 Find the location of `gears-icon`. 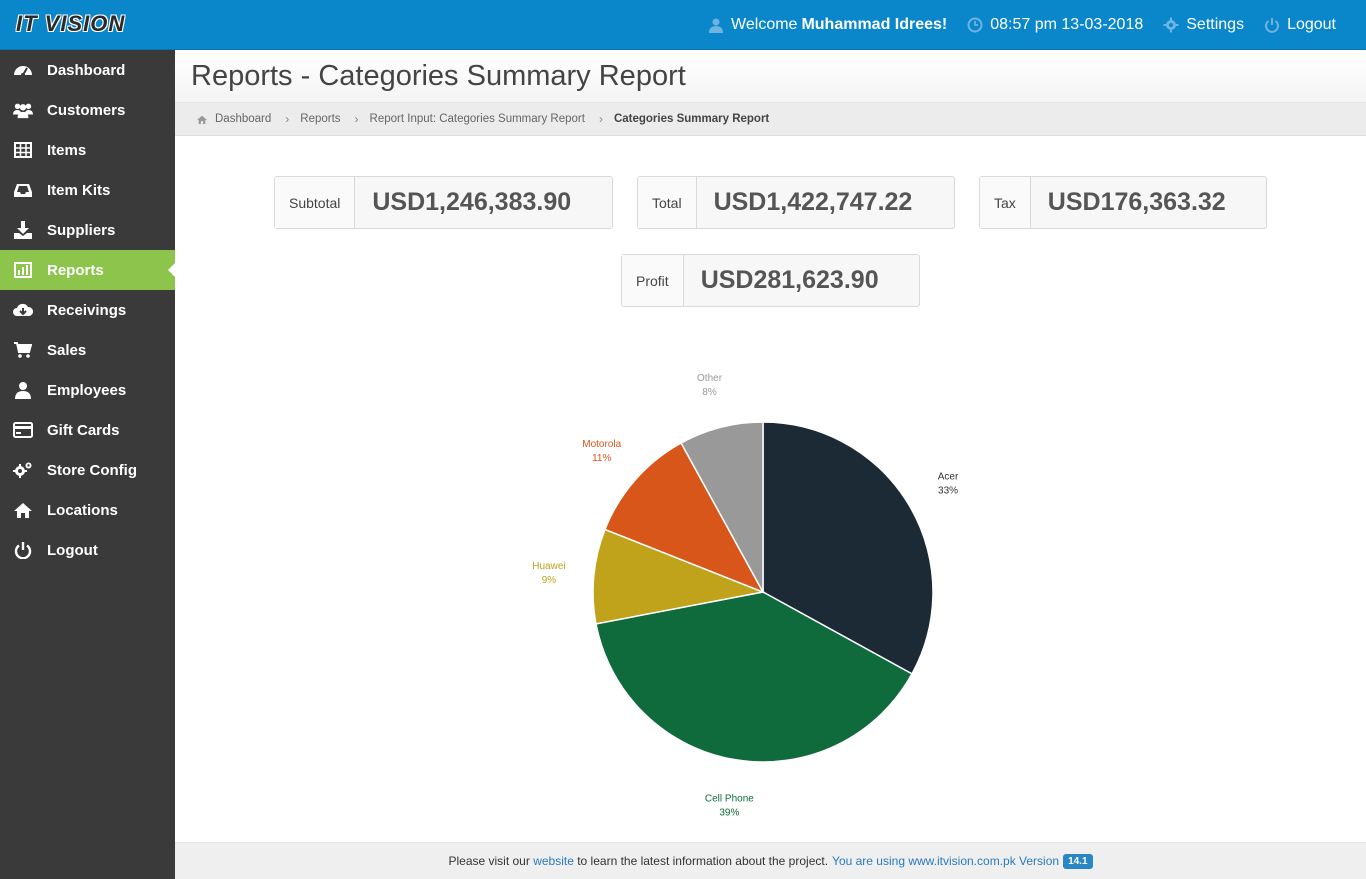

gears-icon is located at coordinates (22, 470).